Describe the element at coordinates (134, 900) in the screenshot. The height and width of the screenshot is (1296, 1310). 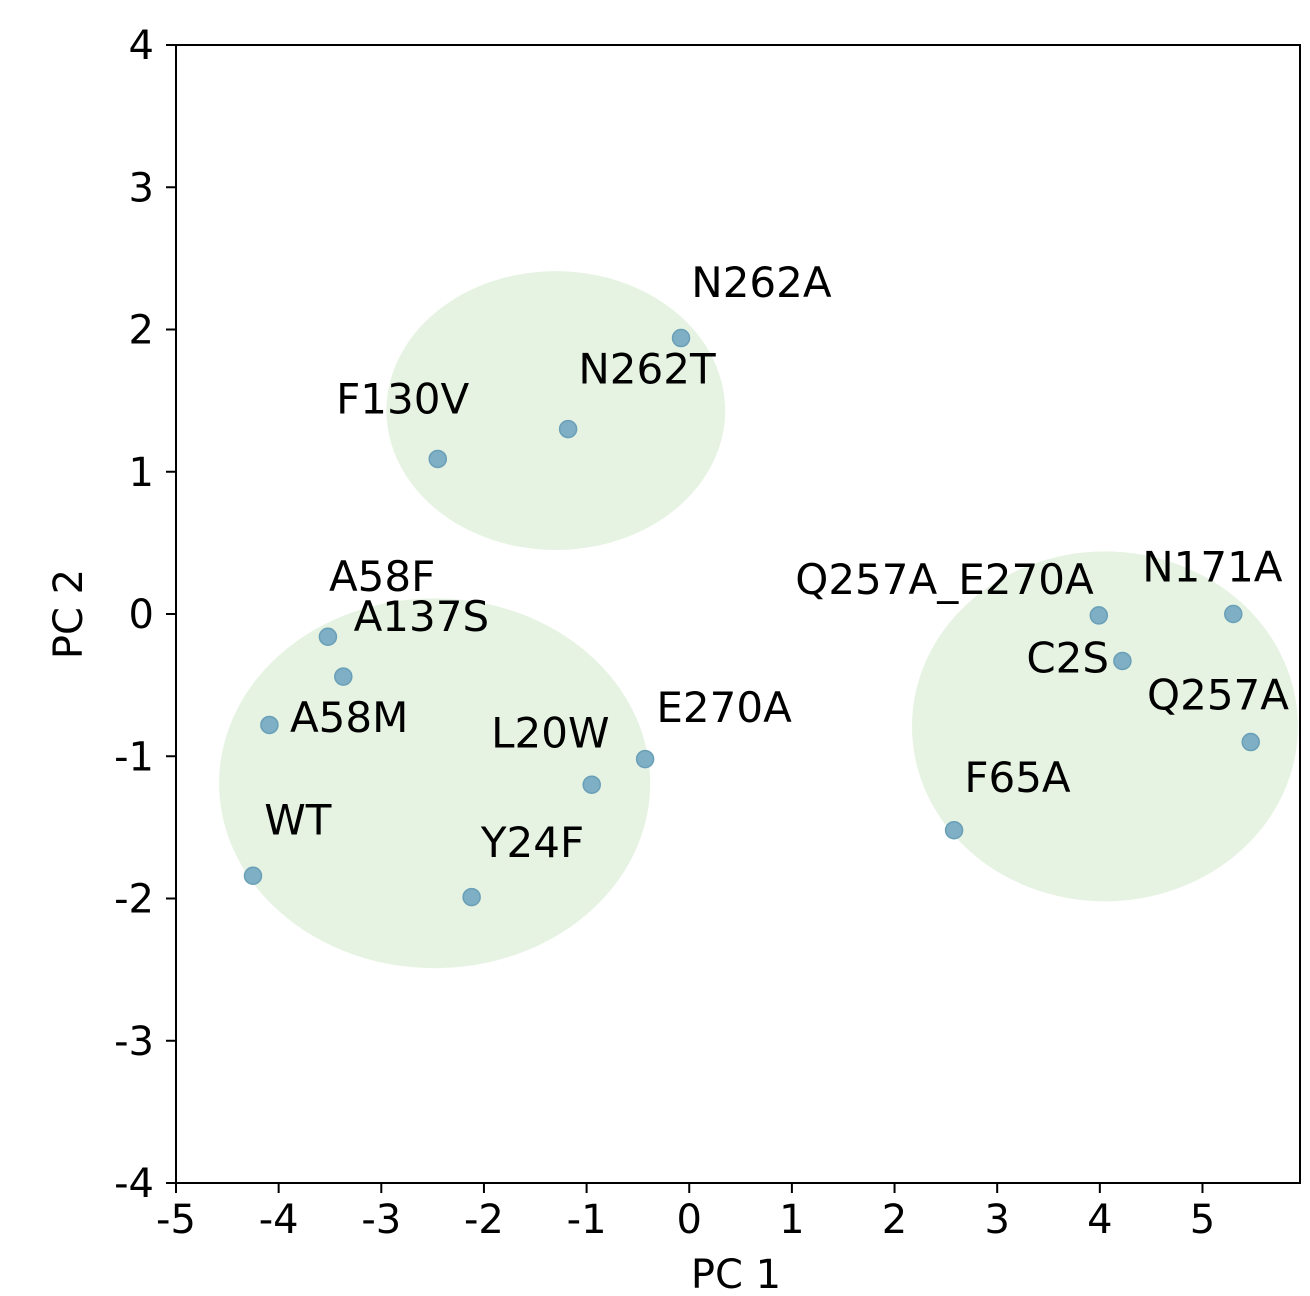
I see `y-tick-label: -2` at that location.